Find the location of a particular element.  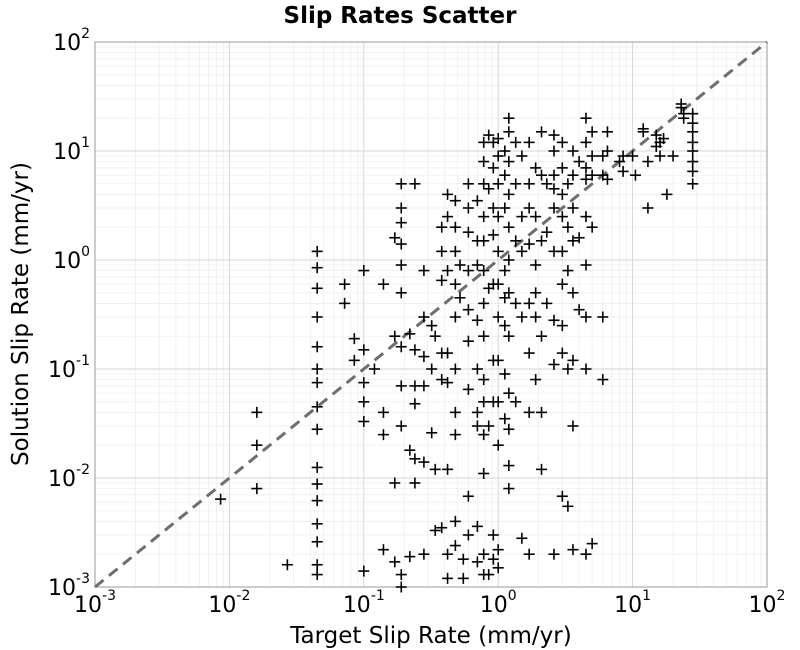

x-tick-label: 10² is located at coordinates (767, 603).